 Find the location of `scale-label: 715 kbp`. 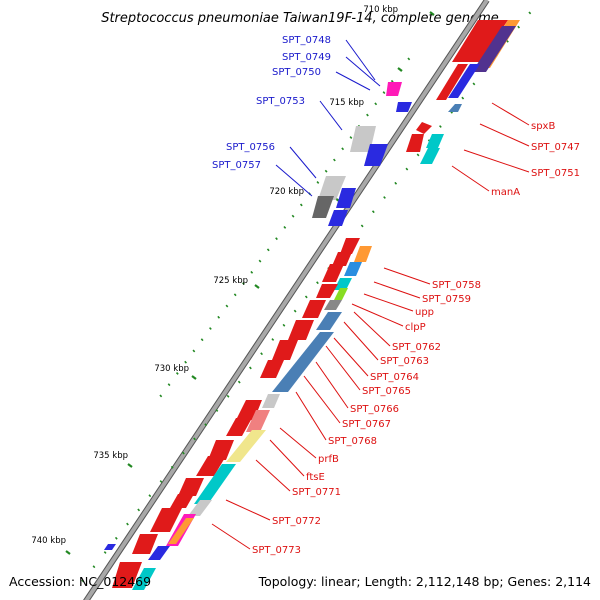

scale-label: 715 kbp is located at coordinates (346, 103).